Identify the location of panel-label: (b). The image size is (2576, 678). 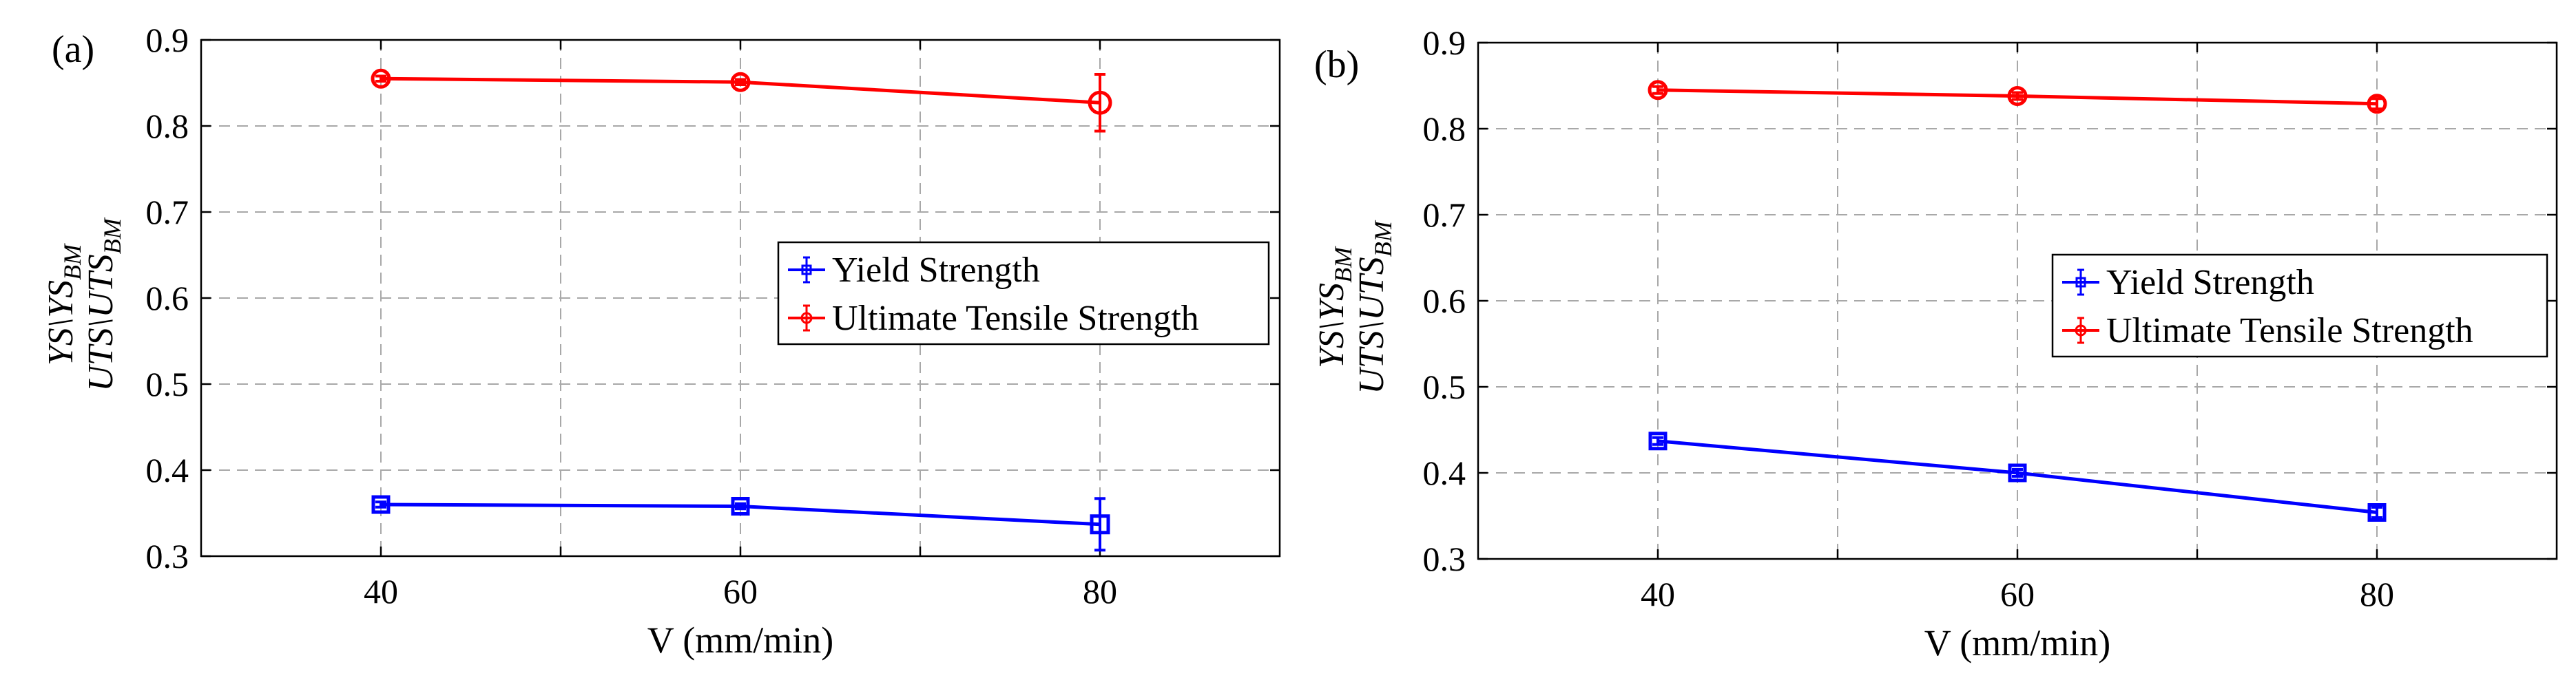
(1336, 64).